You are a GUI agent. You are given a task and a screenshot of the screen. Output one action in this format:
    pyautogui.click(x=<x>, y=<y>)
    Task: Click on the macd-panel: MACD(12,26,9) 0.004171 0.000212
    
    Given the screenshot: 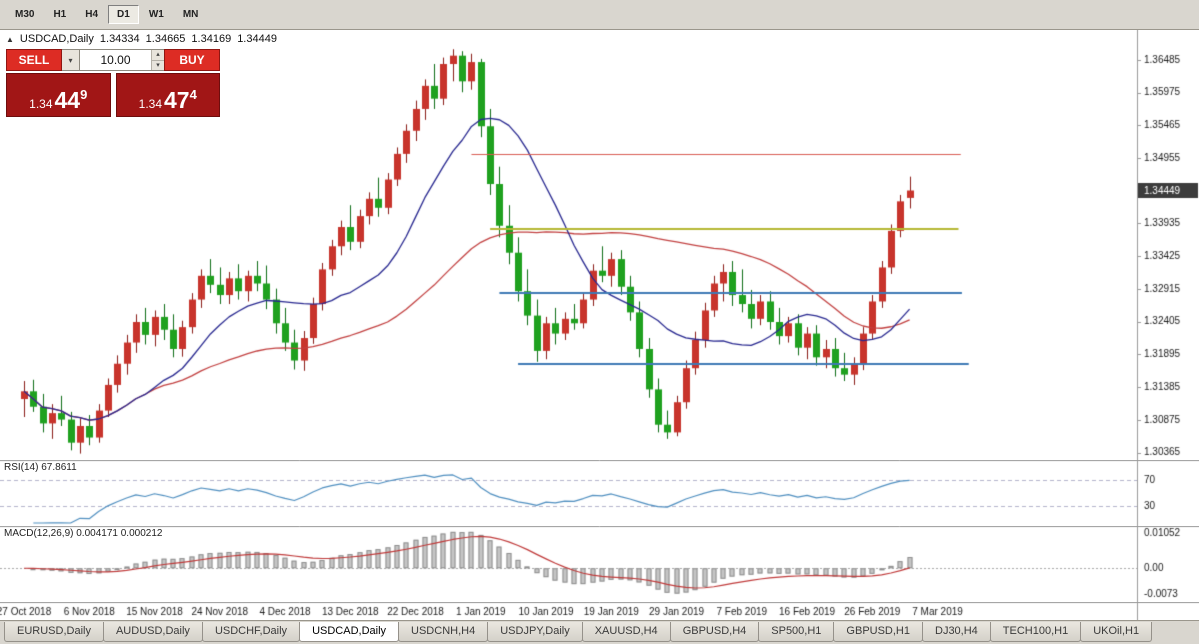 What is the action you would take?
    pyautogui.click(x=599, y=564)
    